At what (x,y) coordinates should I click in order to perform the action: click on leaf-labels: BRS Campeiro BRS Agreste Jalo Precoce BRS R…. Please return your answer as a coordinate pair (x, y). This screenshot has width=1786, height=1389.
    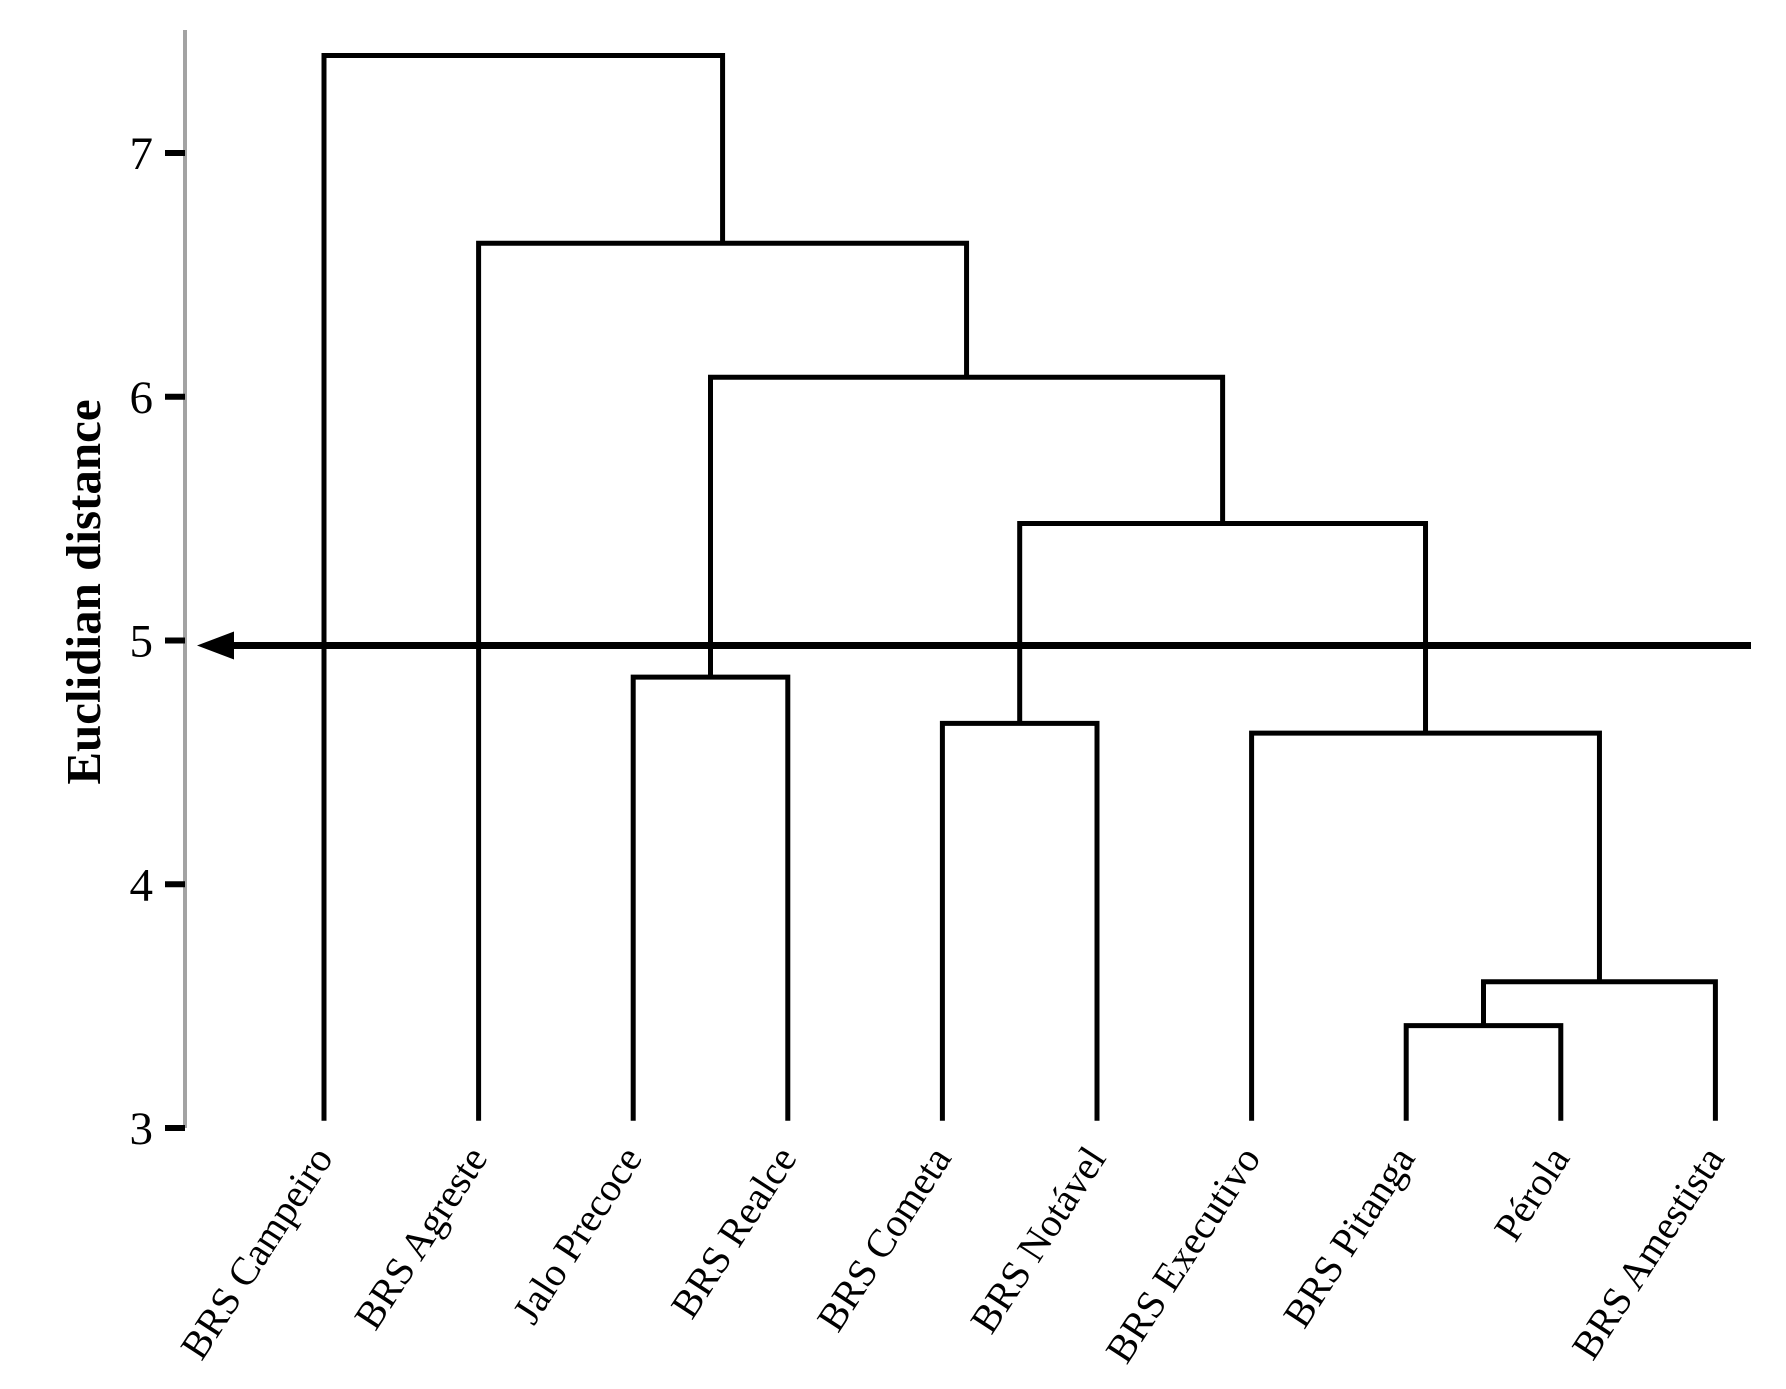
    Looking at the image, I should click on (952, 1254).